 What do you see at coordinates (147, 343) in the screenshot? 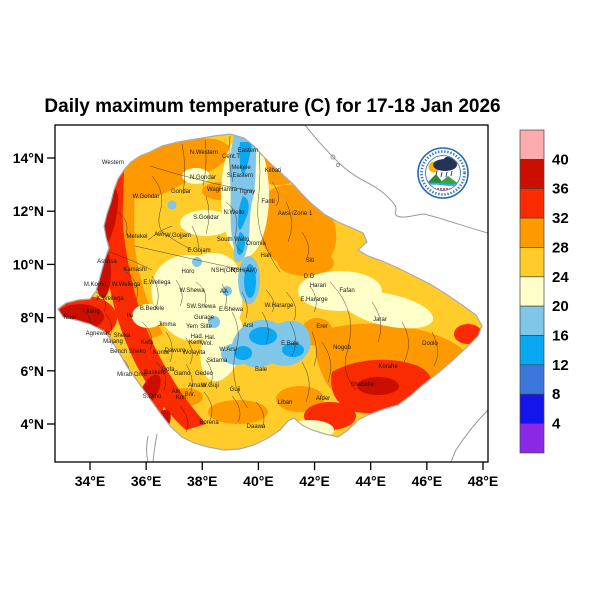
I see `region-label: Kefa` at bounding box center [147, 343].